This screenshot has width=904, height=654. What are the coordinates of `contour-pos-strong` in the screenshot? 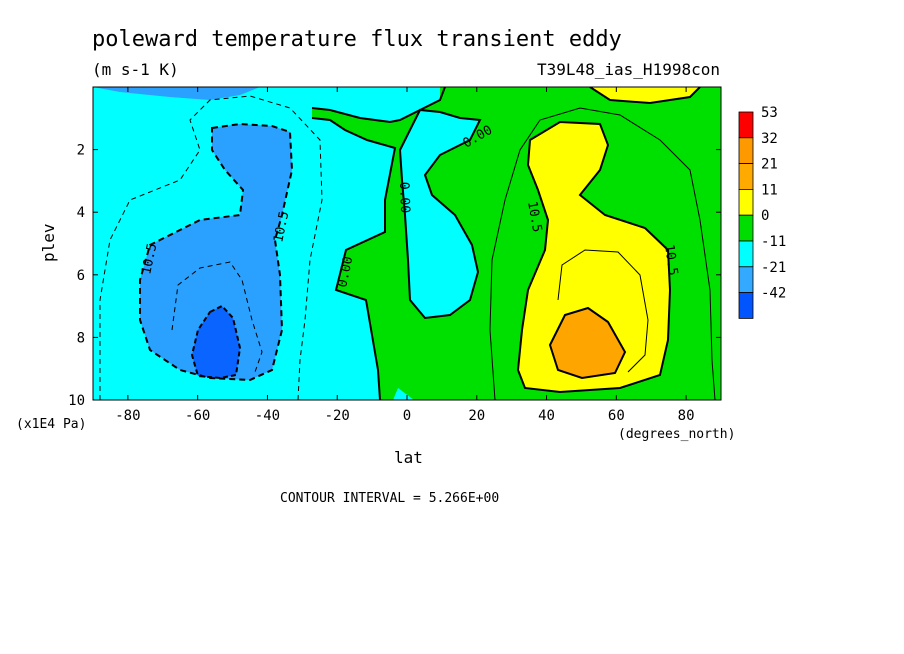 It's located at (587, 343).